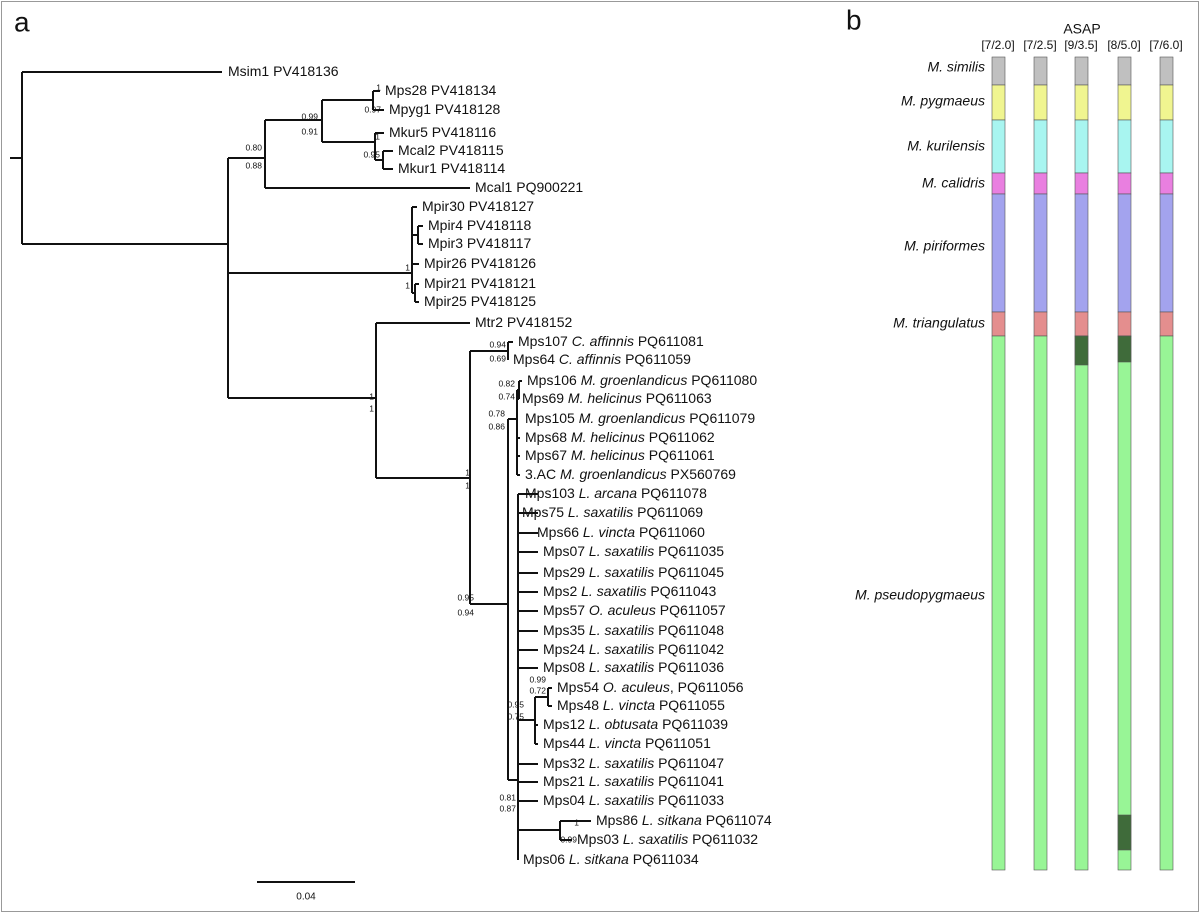 Image resolution: width=1200 pixels, height=918 pixels. I want to click on tip-label: Mps68 M. helicinus PQ611062, so click(620, 437).